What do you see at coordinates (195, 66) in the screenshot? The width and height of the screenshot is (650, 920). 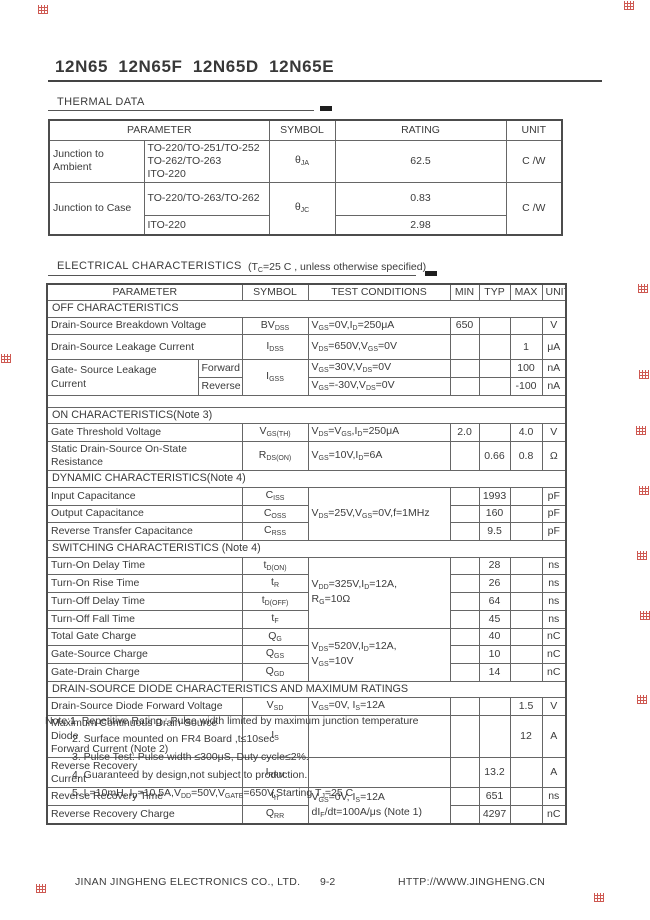 I see `page-title: 12N65 12N65F 12N65D 12N65E` at bounding box center [195, 66].